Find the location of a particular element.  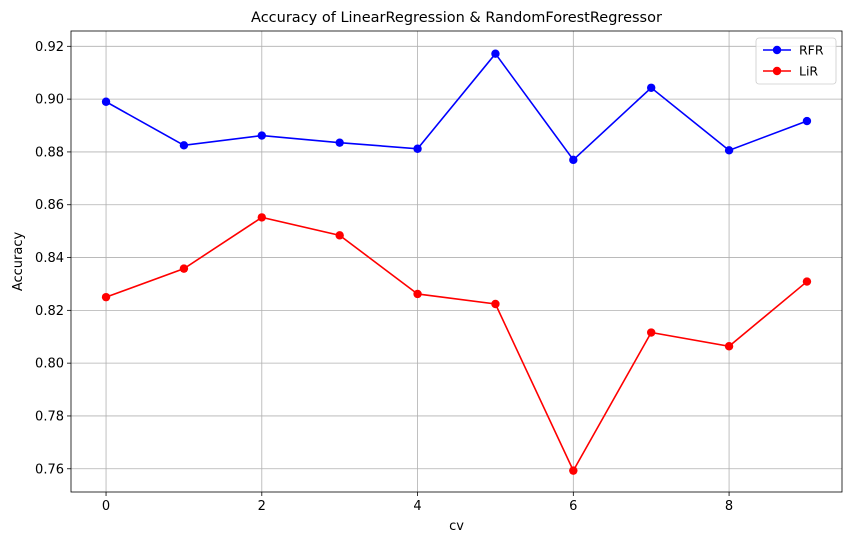

legend-marker-lir is located at coordinates (777, 71).